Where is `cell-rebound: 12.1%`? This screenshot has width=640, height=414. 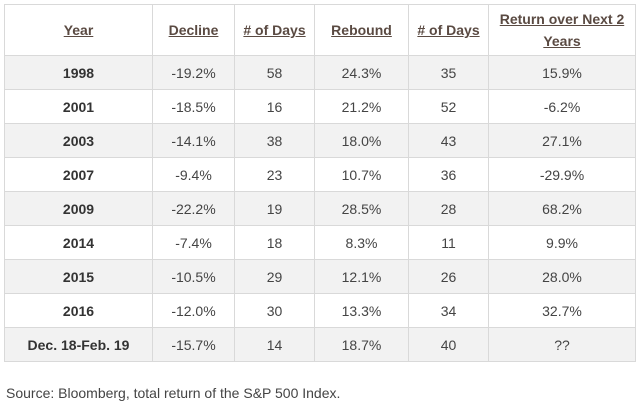
cell-rebound: 12.1% is located at coordinates (361, 276).